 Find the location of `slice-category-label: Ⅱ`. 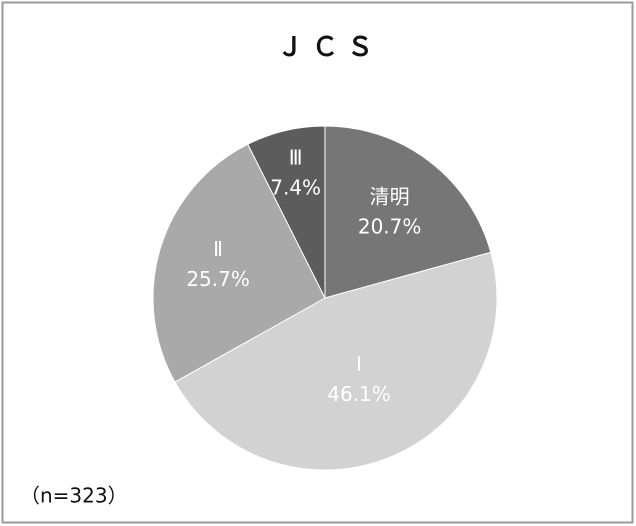

slice-category-label: Ⅱ is located at coordinates (218, 249).